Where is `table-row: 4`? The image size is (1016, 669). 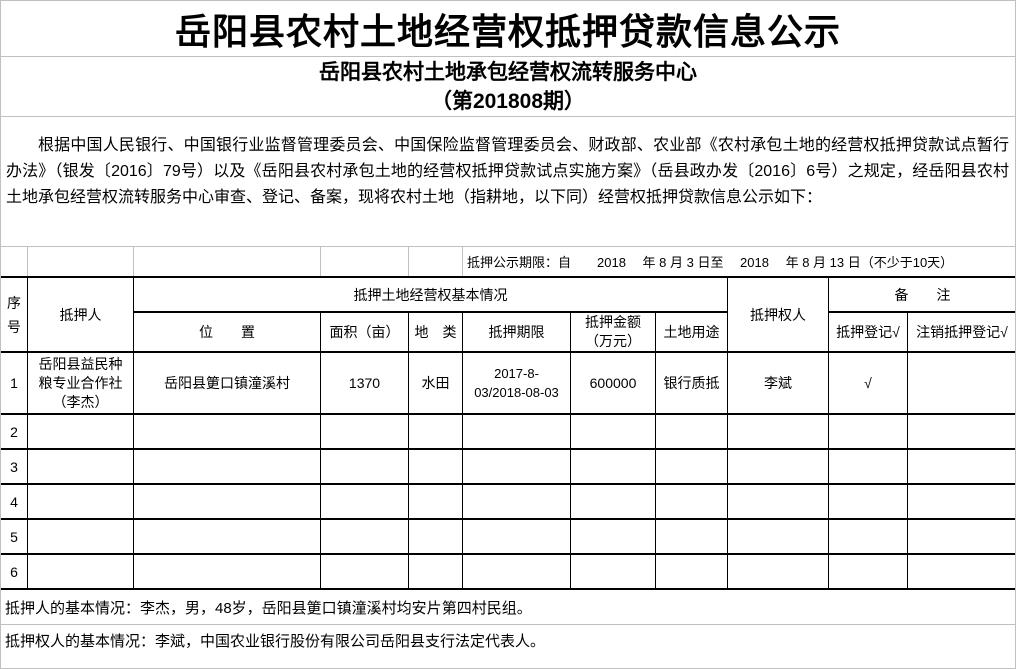 table-row: 4 is located at coordinates (508, 501).